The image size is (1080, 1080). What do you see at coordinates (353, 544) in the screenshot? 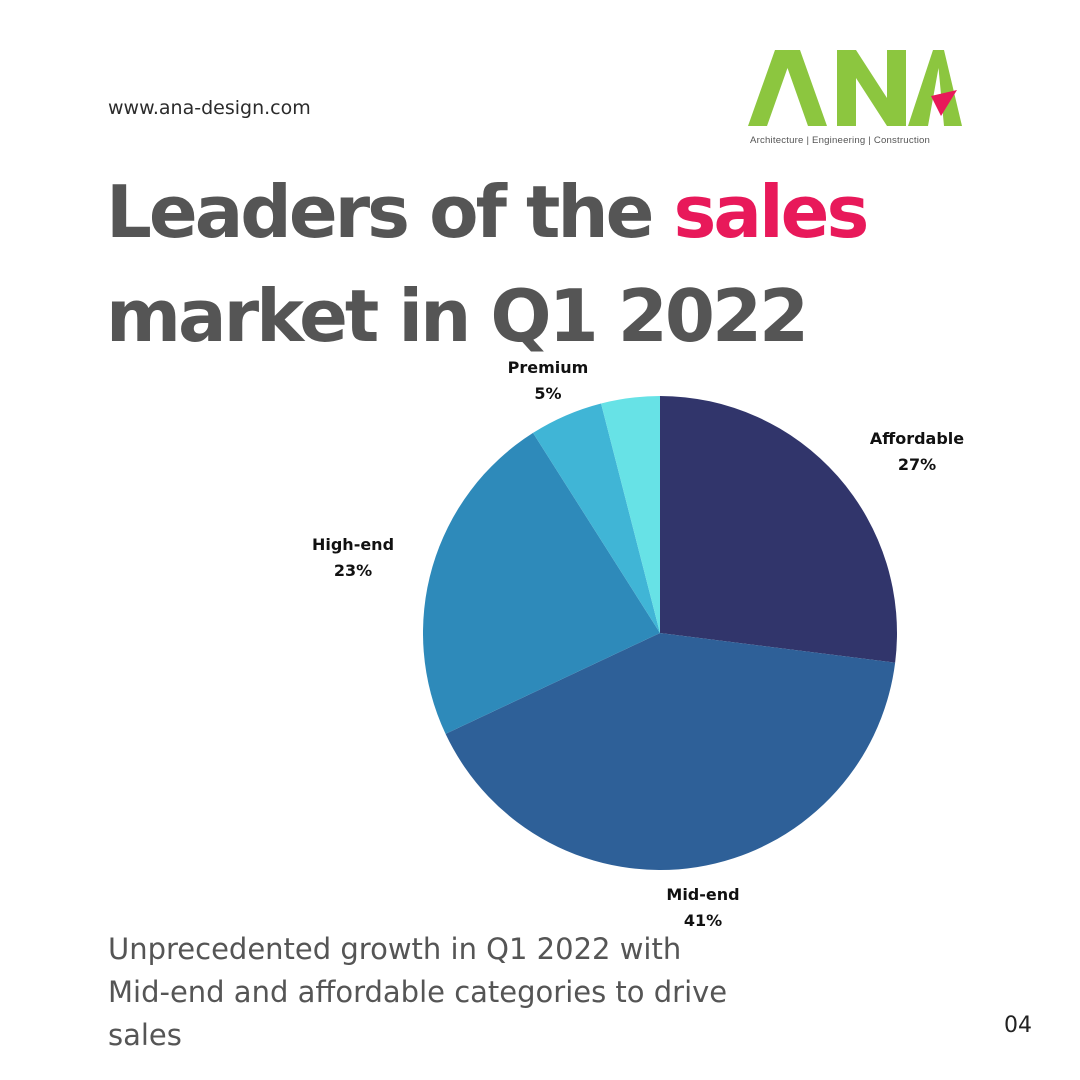
I see `slice-label-high-end: High-end` at bounding box center [353, 544].